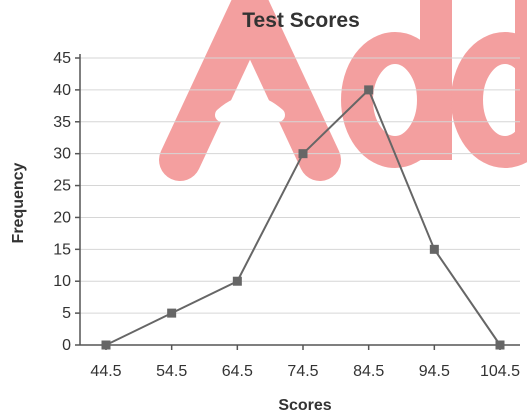 The image size is (527, 415). Describe the element at coordinates (304, 405) in the screenshot. I see `x-axis-label: Scores` at that location.